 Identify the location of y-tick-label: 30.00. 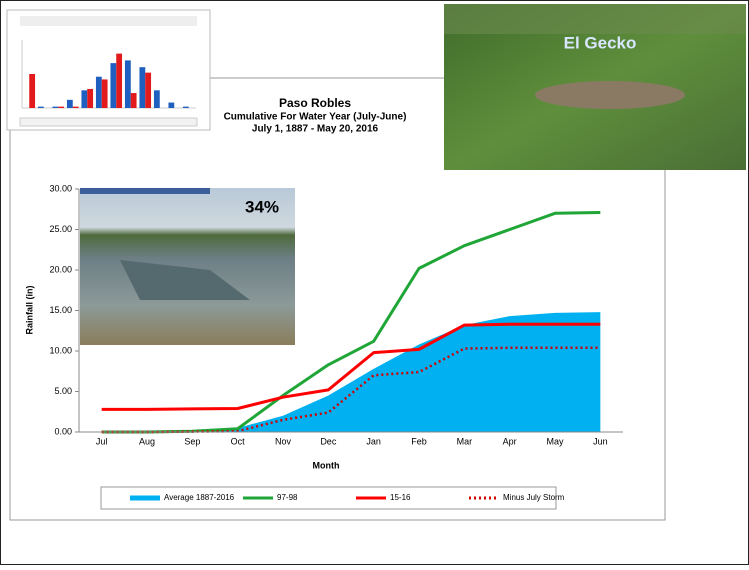
(60, 188).